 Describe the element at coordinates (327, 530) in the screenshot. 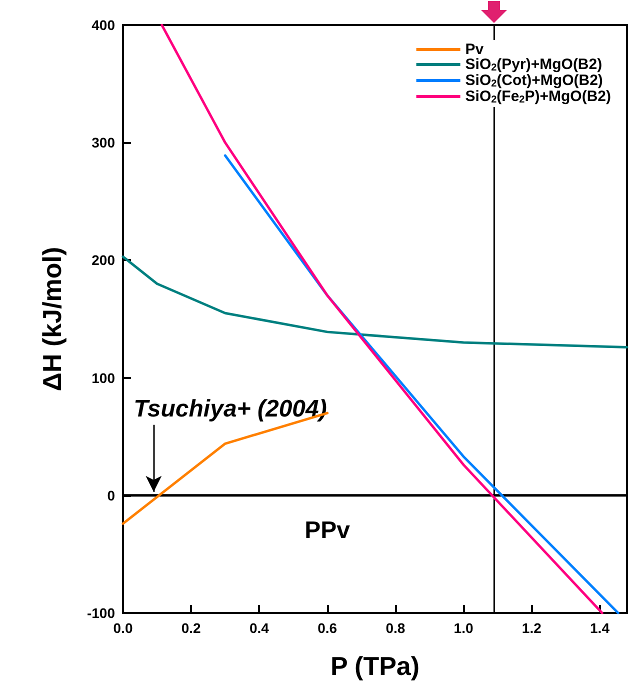

I see `annotation: PPv` at that location.